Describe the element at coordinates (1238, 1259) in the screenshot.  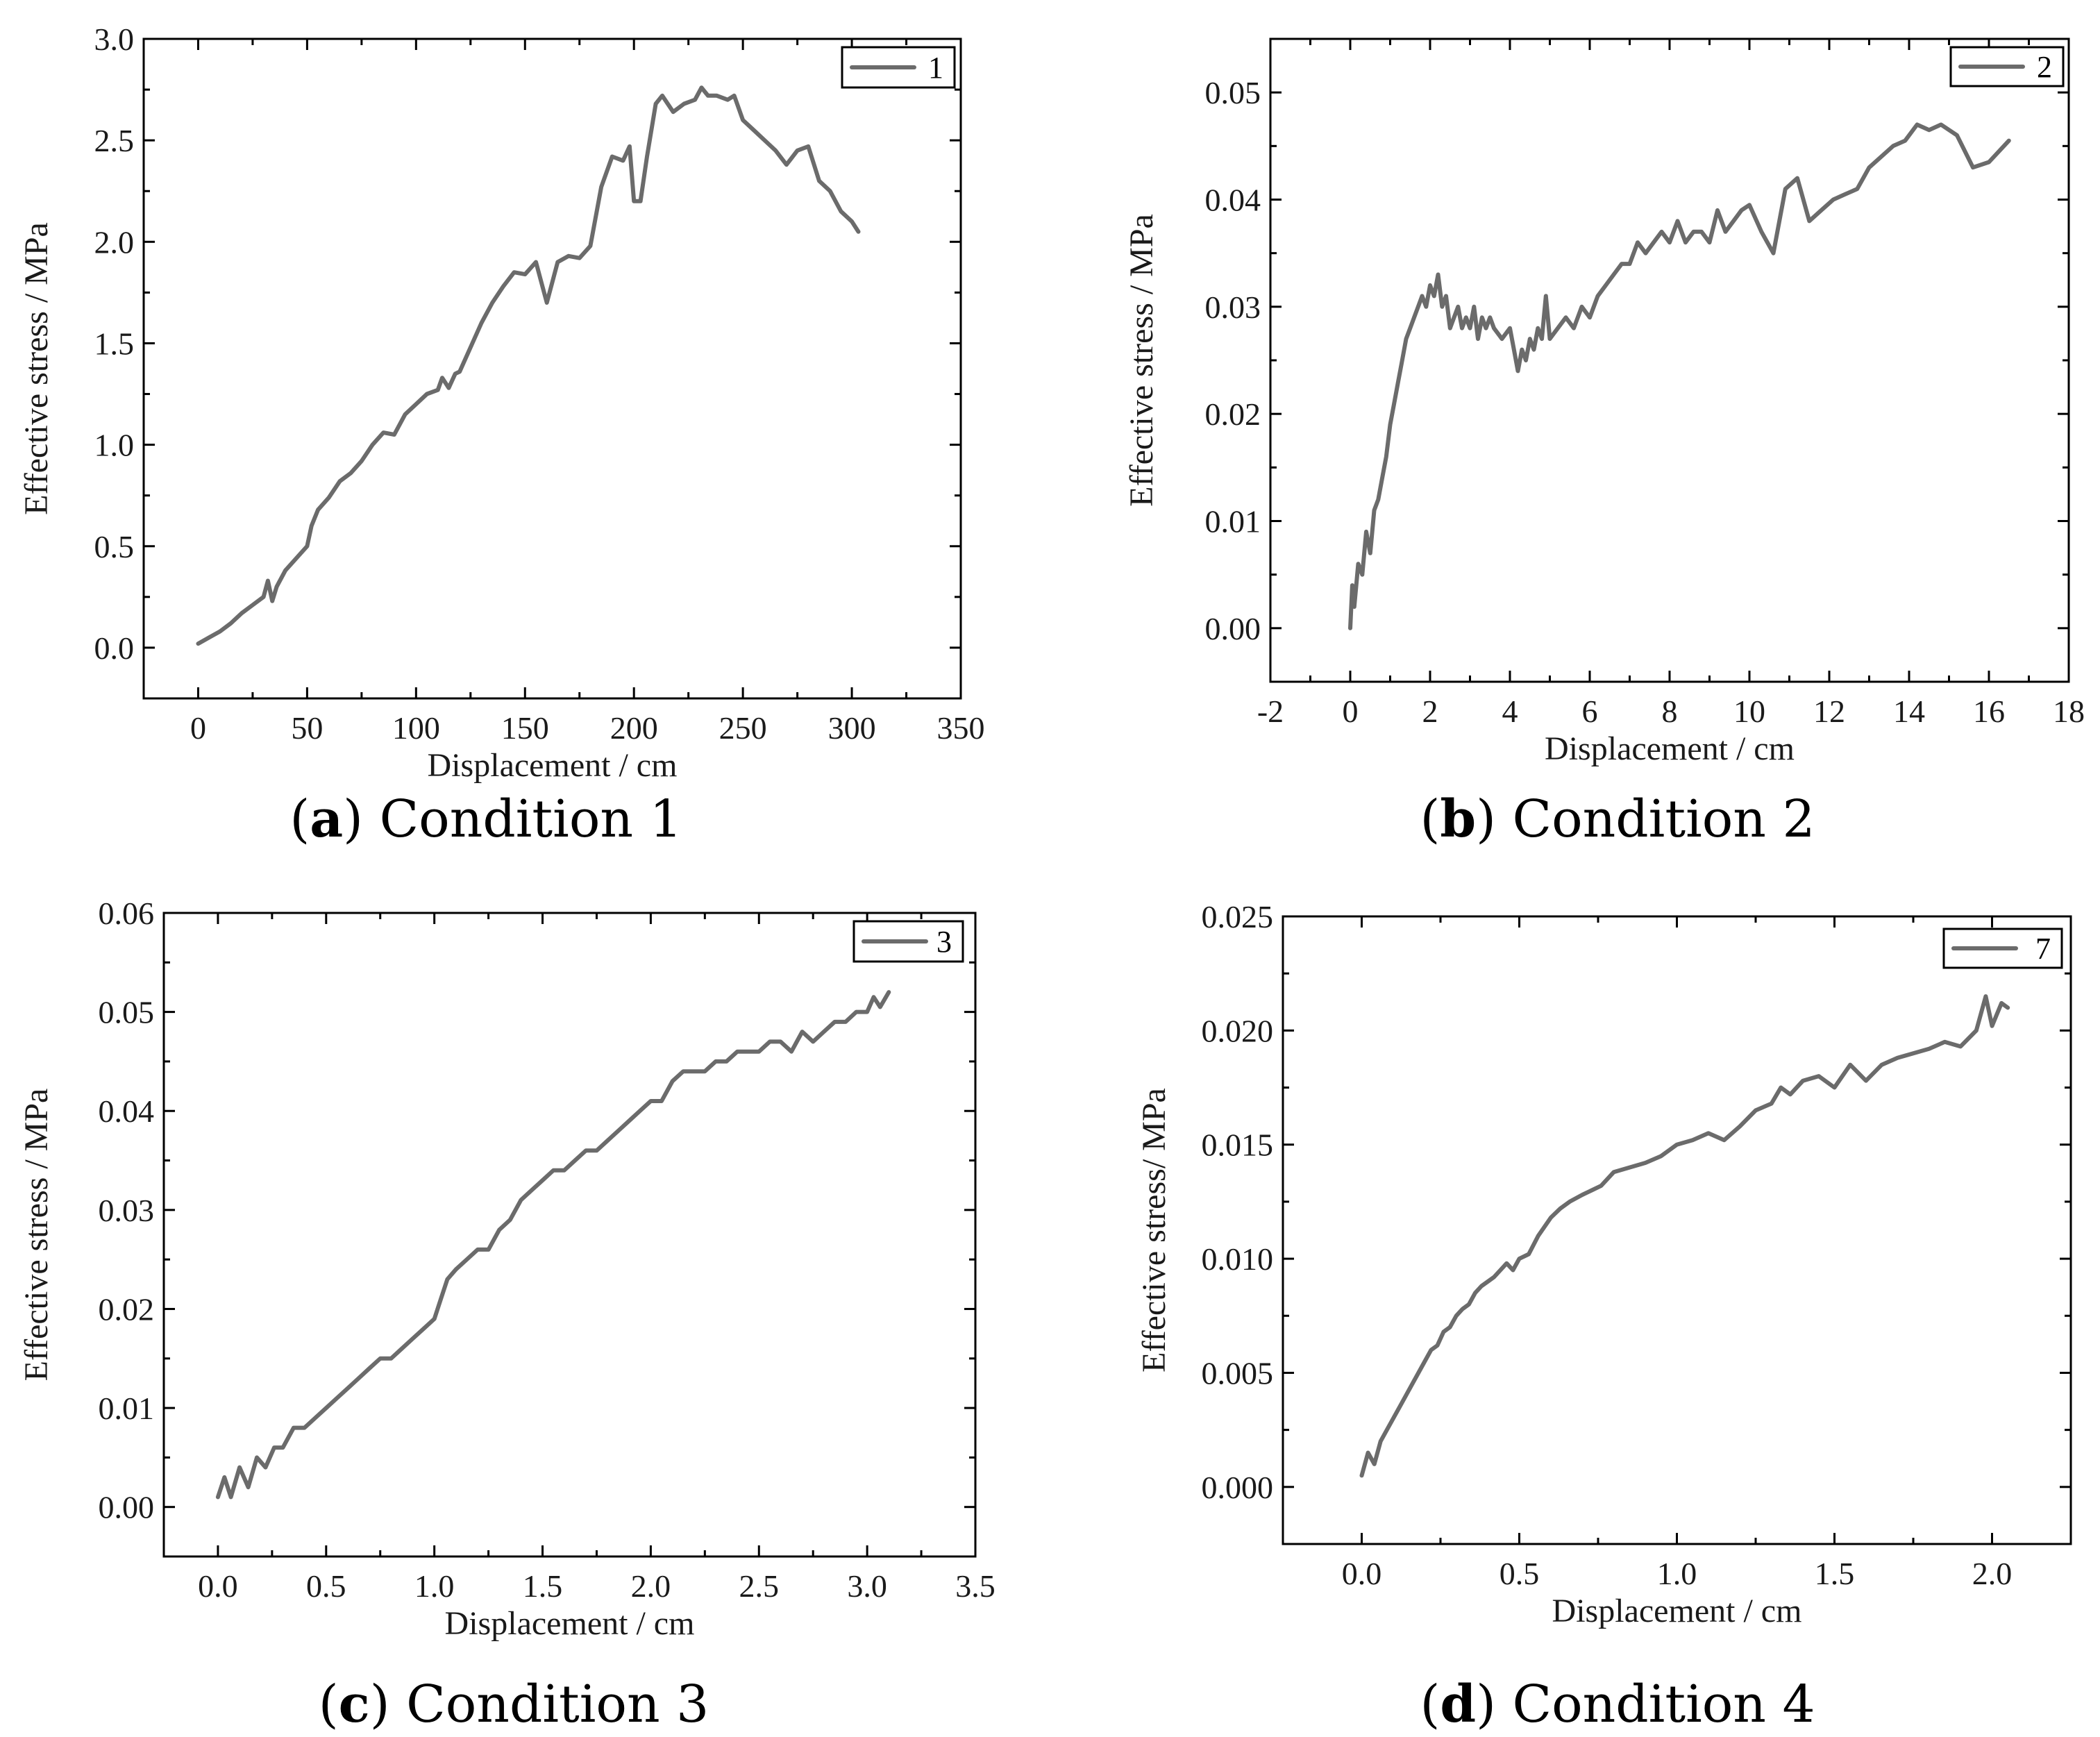
I see `y-tick-label: 0.010` at that location.